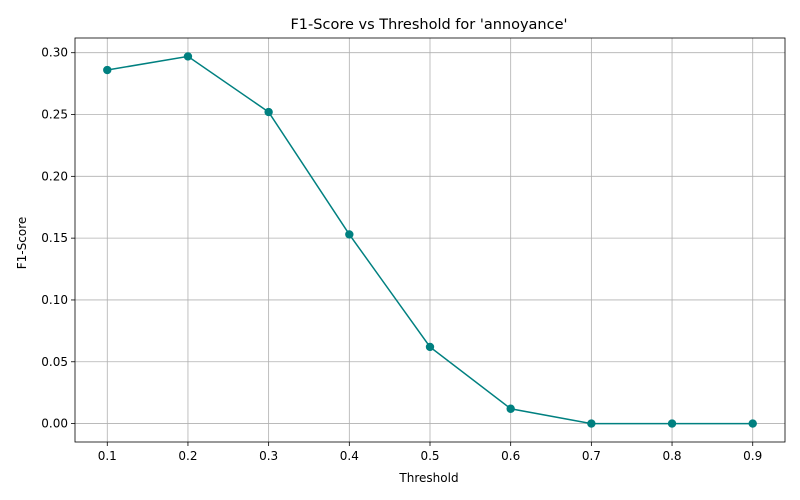 The width and height of the screenshot is (800, 500). I want to click on x-axis-label: Threshold, so click(428, 478).